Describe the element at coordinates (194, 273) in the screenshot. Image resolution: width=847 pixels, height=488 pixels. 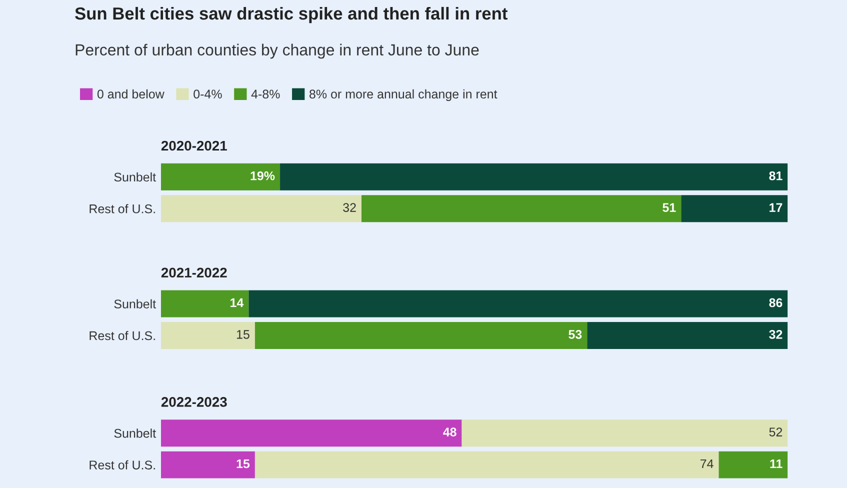
I see `chart-title: 2021-2022` at that location.